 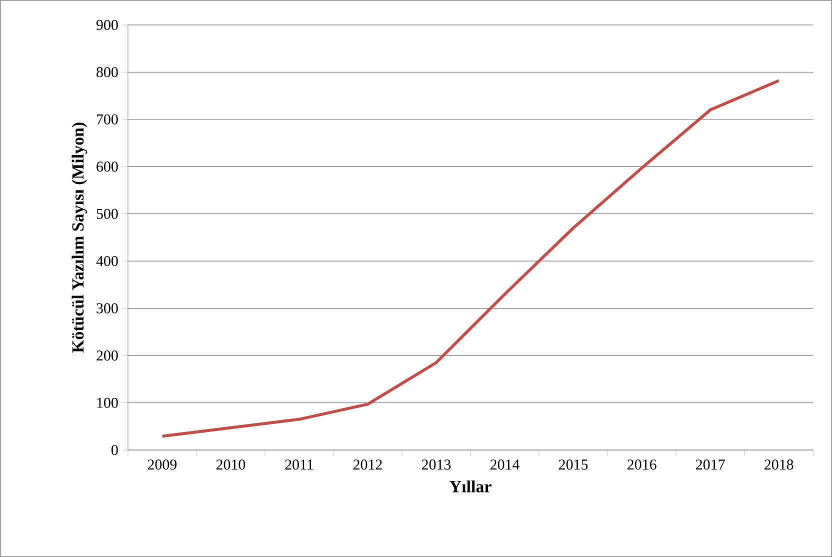 What do you see at coordinates (299, 465) in the screenshot?
I see `x-tick-label: 2011` at bounding box center [299, 465].